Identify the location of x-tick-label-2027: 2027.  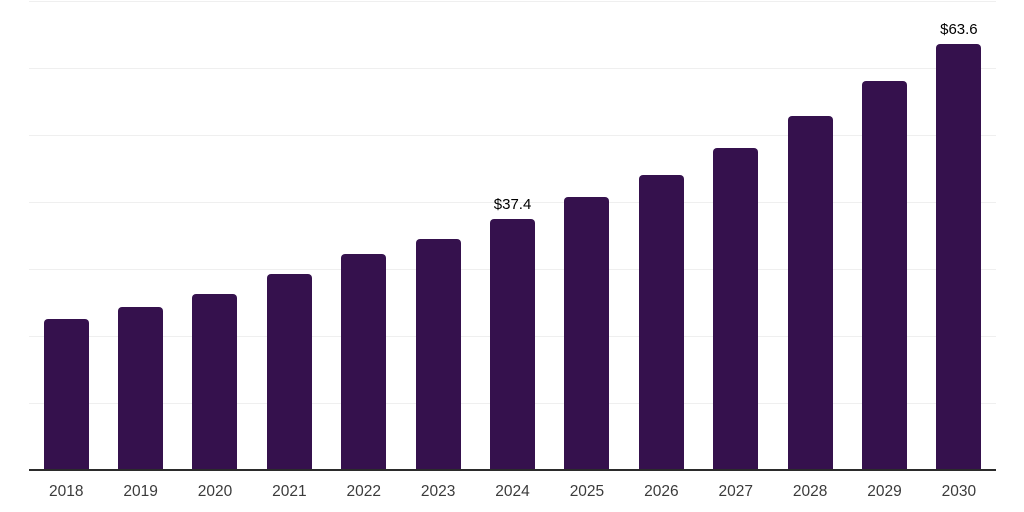
(735, 491).